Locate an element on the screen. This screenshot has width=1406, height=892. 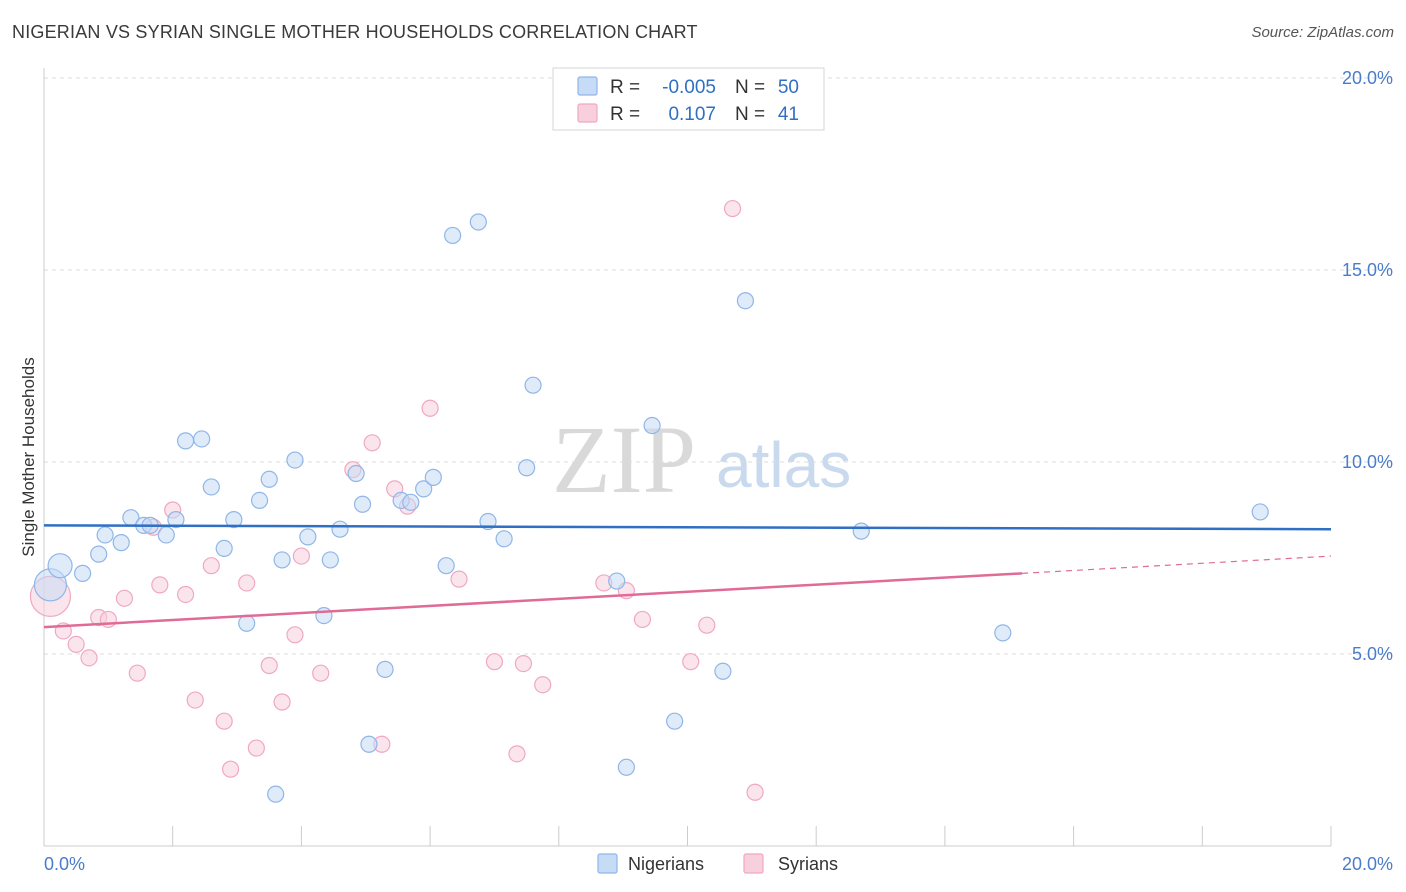
legend-label-syrians: Syrians is located at coordinates (808, 864).